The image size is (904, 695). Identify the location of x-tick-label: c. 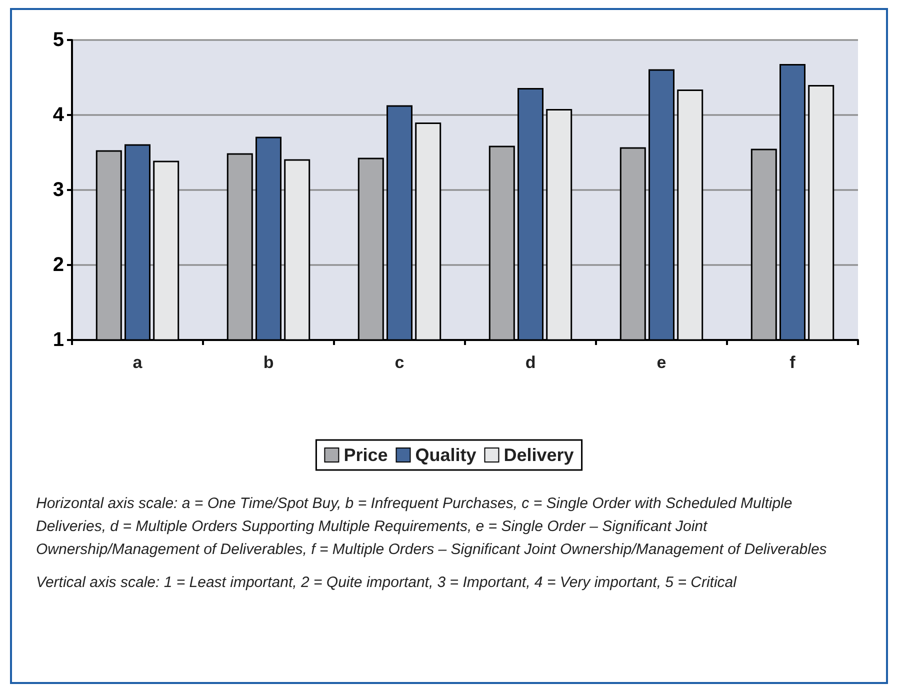
(399, 362).